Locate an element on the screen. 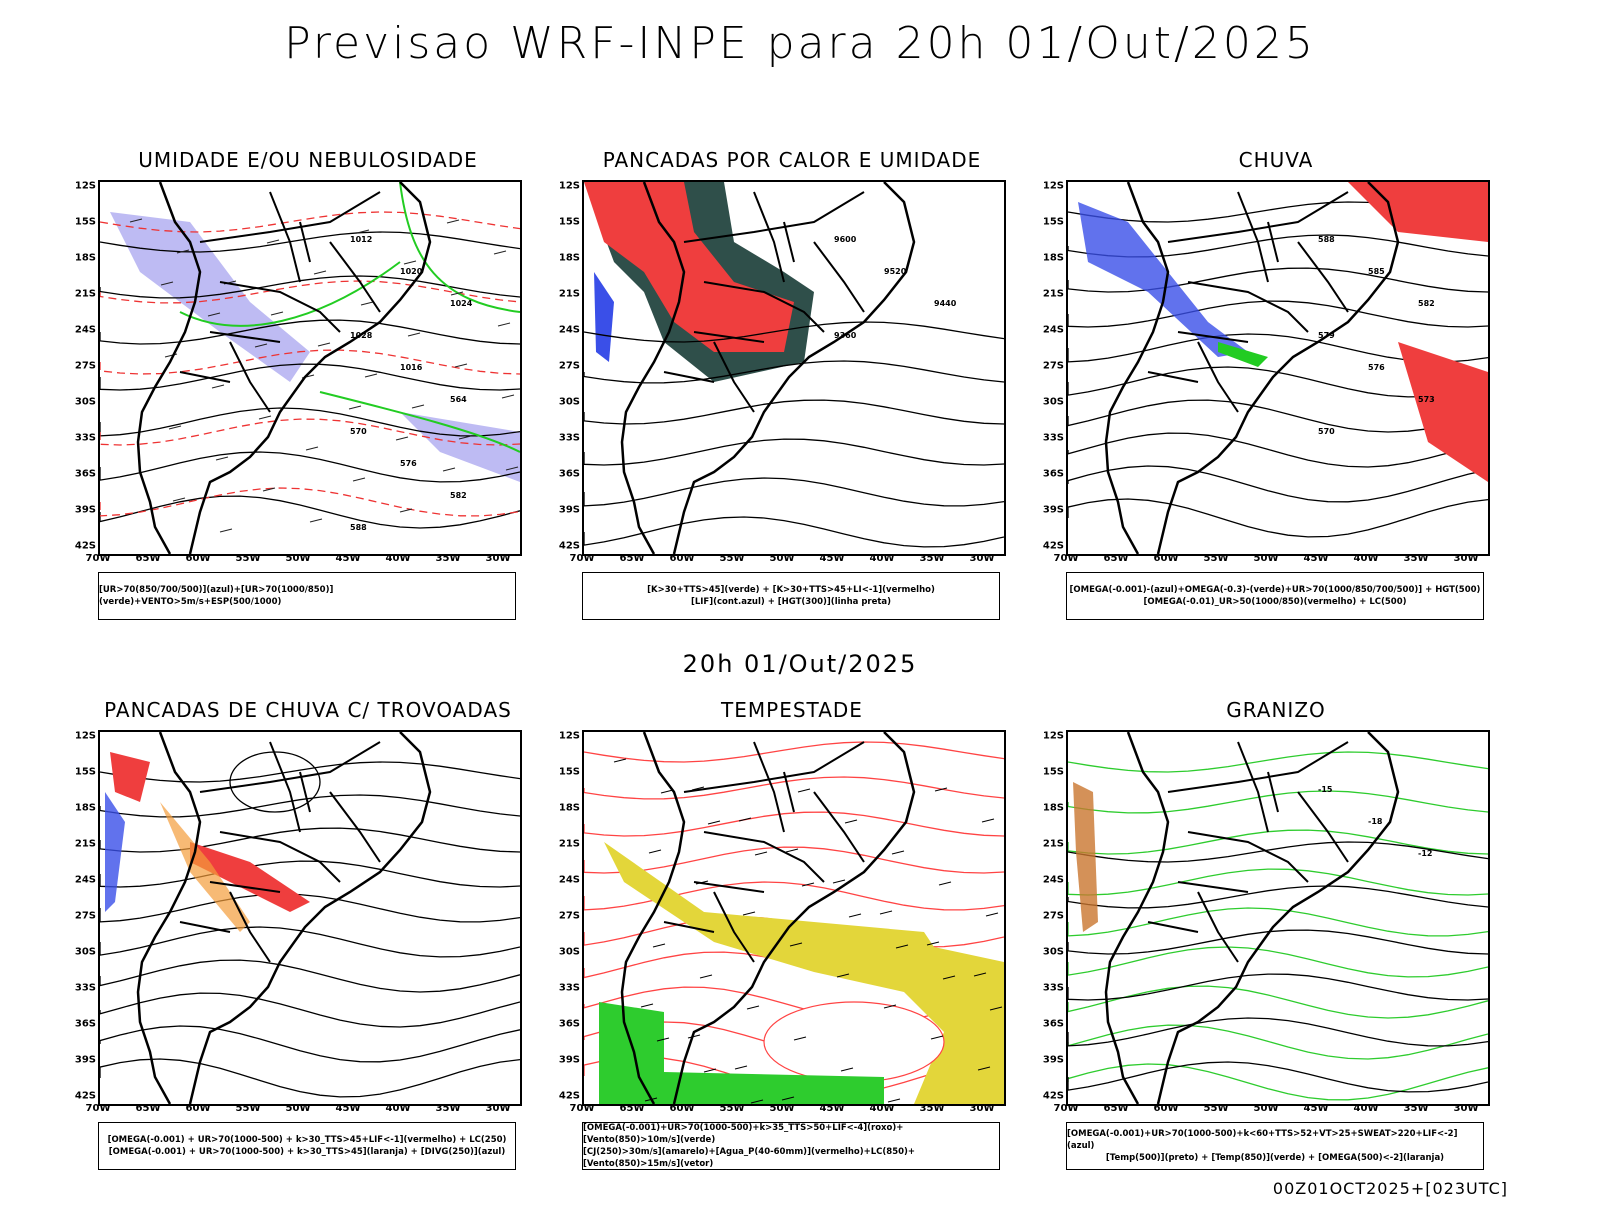  contour-label: -18 is located at coordinates (1375, 821).